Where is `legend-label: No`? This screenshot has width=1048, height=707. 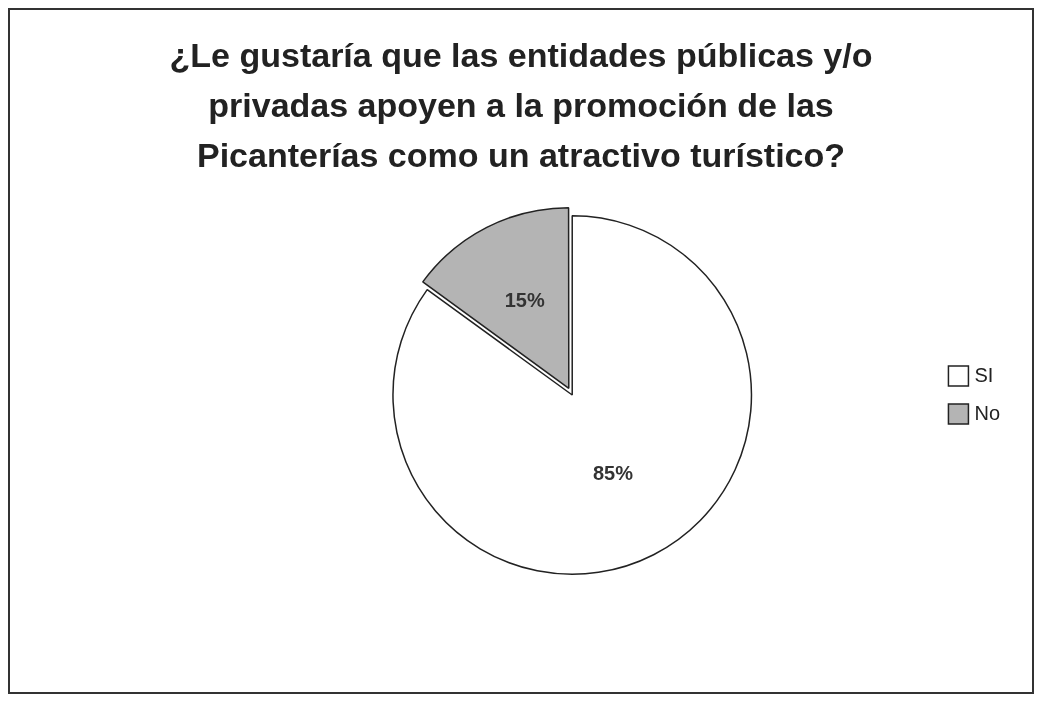
legend-label: No is located at coordinates (987, 412).